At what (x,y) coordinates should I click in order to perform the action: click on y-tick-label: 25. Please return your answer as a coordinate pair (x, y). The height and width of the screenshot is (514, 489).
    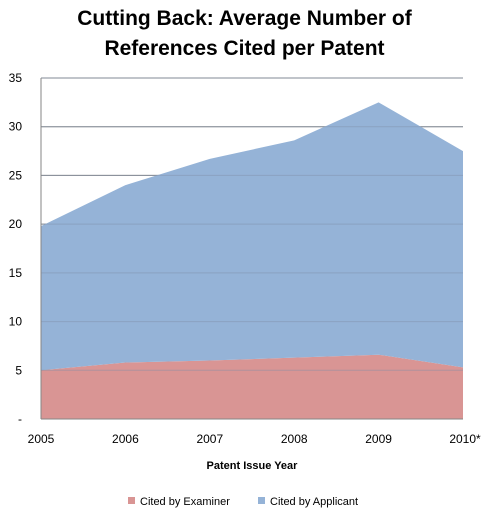
    Looking at the image, I should click on (16, 175).